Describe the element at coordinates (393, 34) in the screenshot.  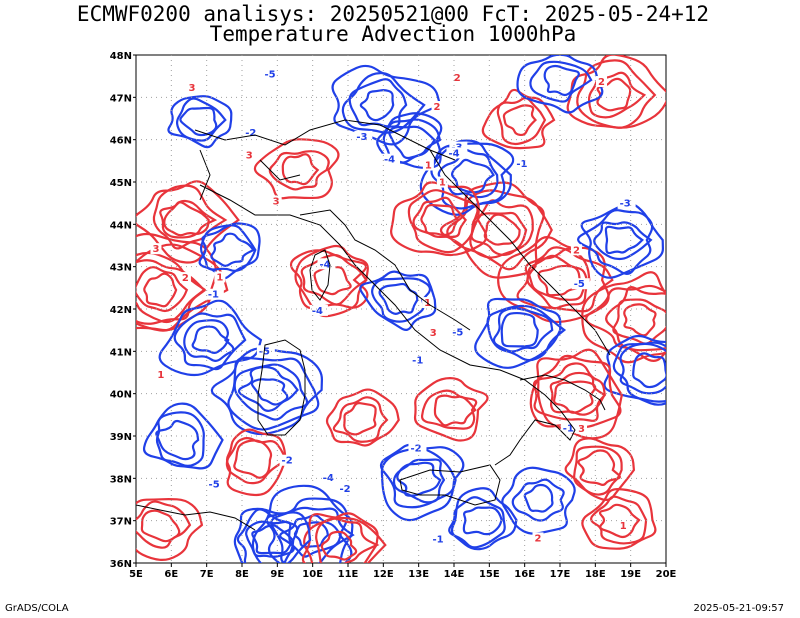
I see `map-title-line2: Temperature Advection 1000hPa` at that location.